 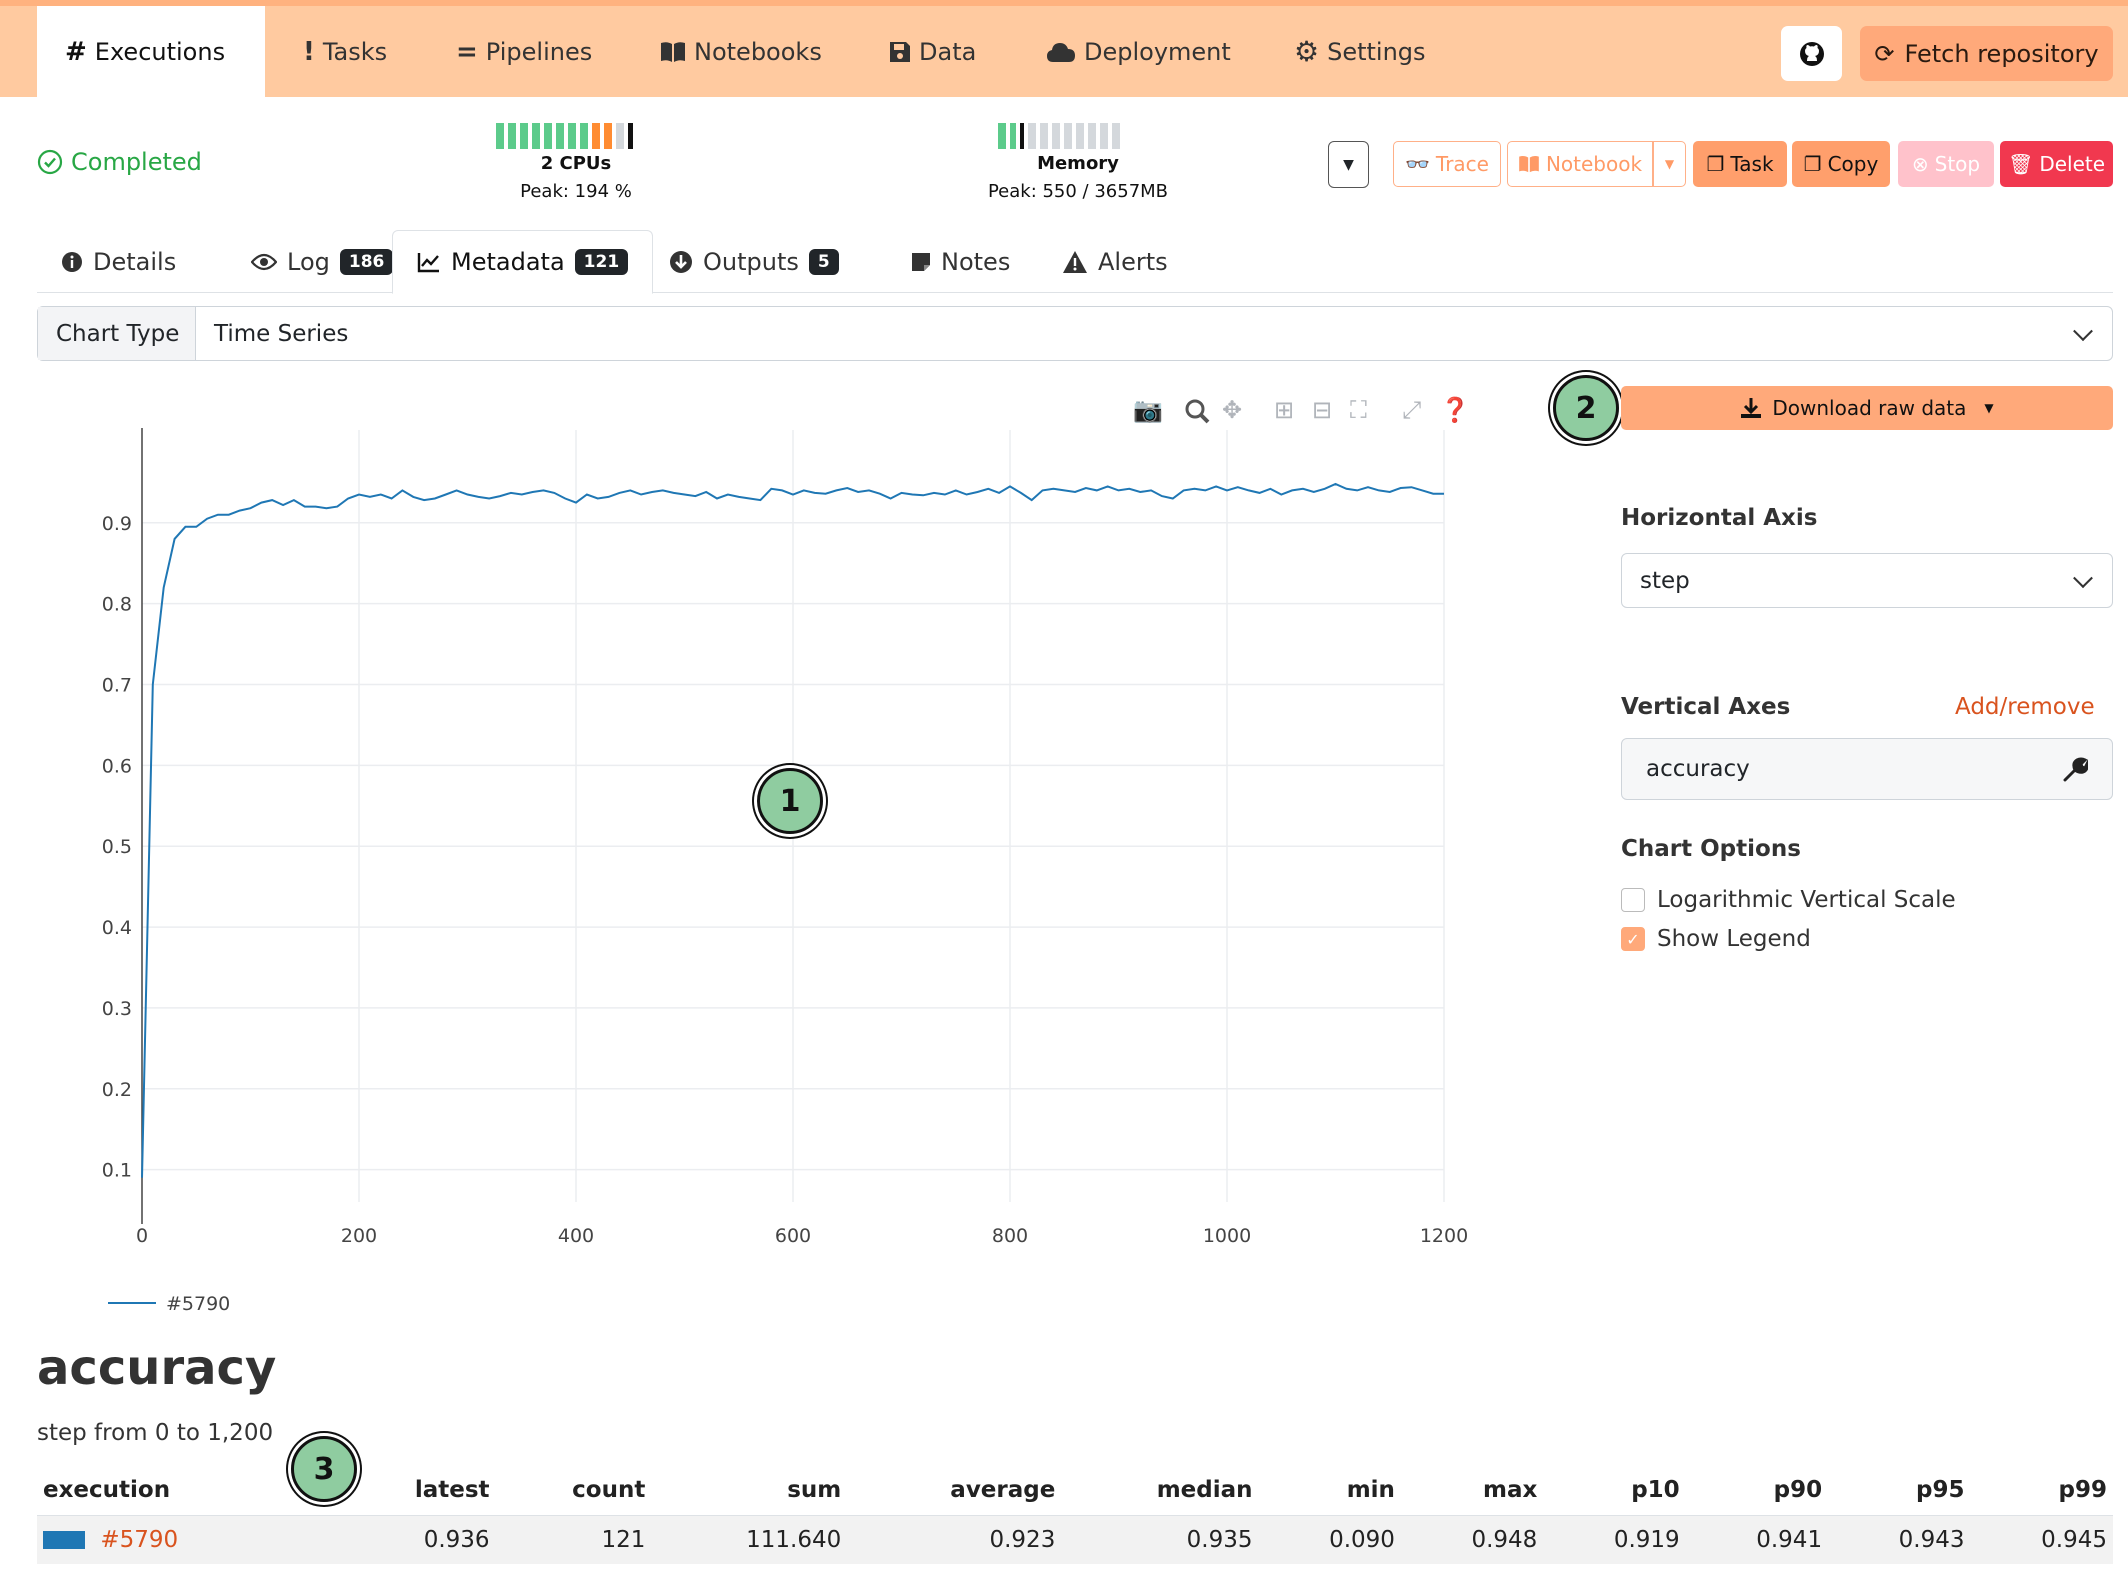 What do you see at coordinates (117, 1171) in the screenshot?
I see `y-tick-label: 0.1` at bounding box center [117, 1171].